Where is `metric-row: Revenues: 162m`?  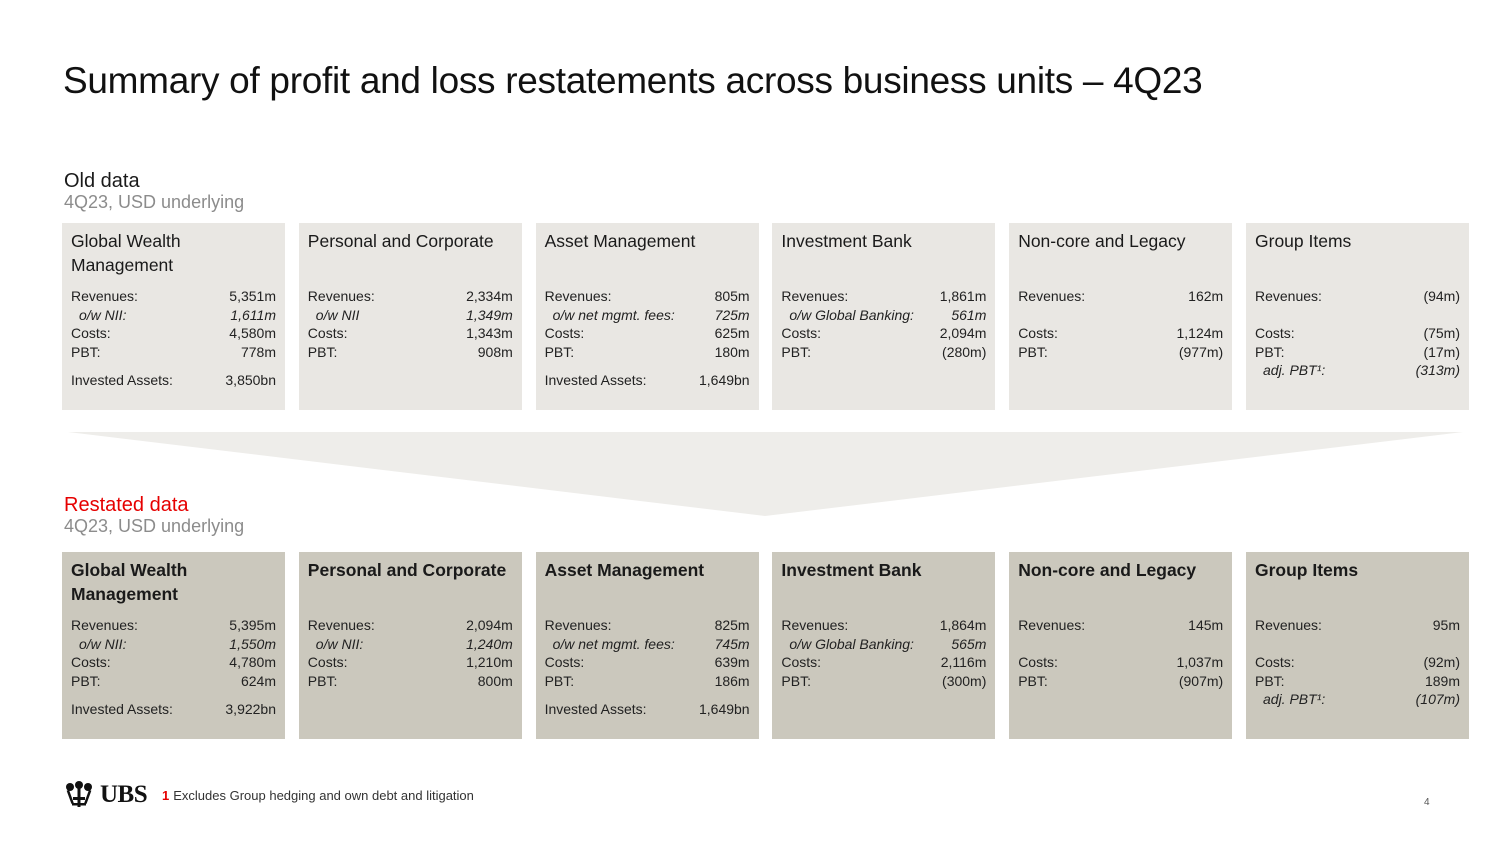
metric-row: Revenues: 162m is located at coordinates (1120, 296).